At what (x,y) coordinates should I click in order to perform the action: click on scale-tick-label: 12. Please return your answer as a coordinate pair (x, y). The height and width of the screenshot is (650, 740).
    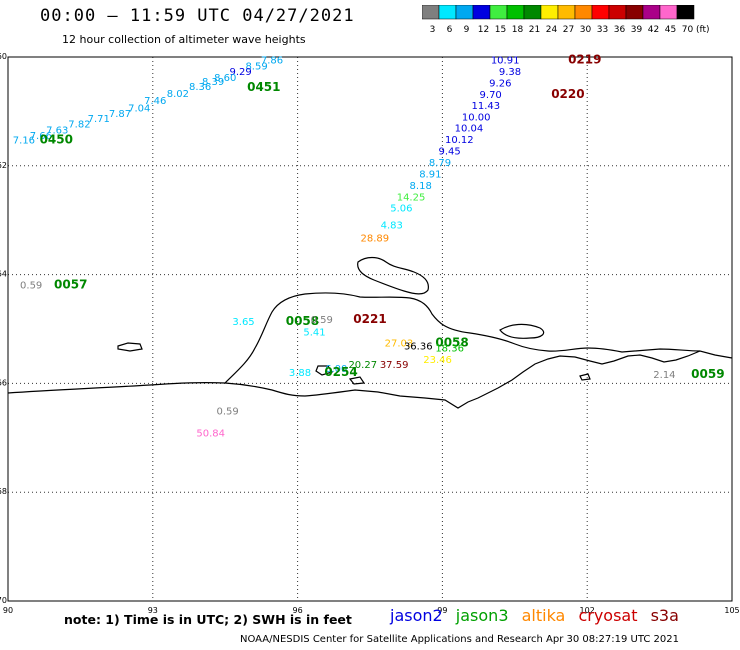
    Looking at the image, I should click on (483, 30).